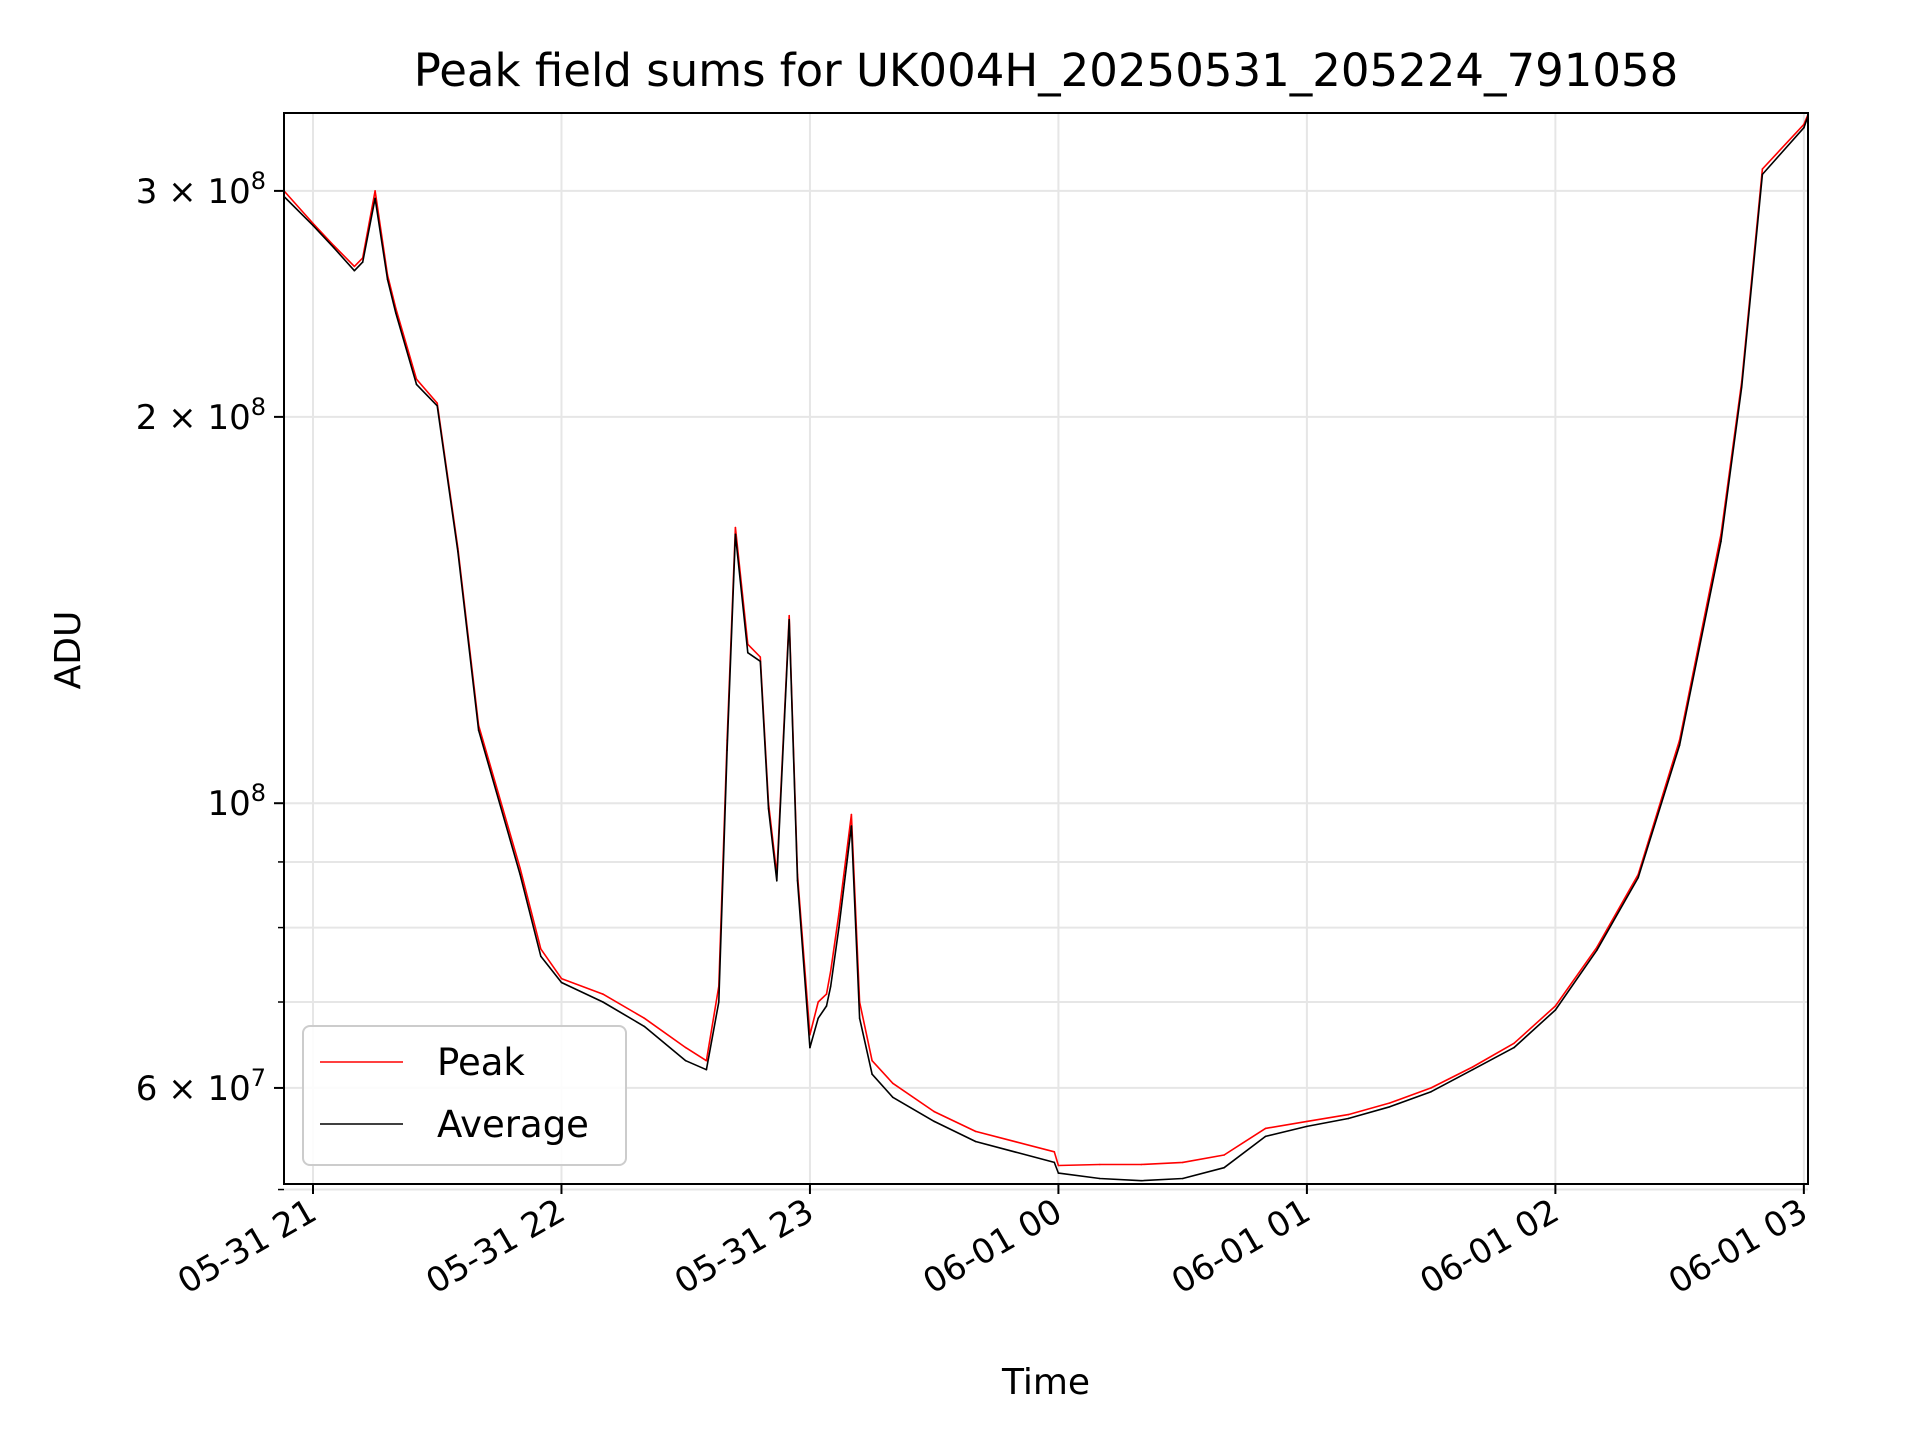 Image resolution: width=1920 pixels, height=1440 pixels. I want to click on x-tick-label: 06-01 02, so click(1489, 1246).